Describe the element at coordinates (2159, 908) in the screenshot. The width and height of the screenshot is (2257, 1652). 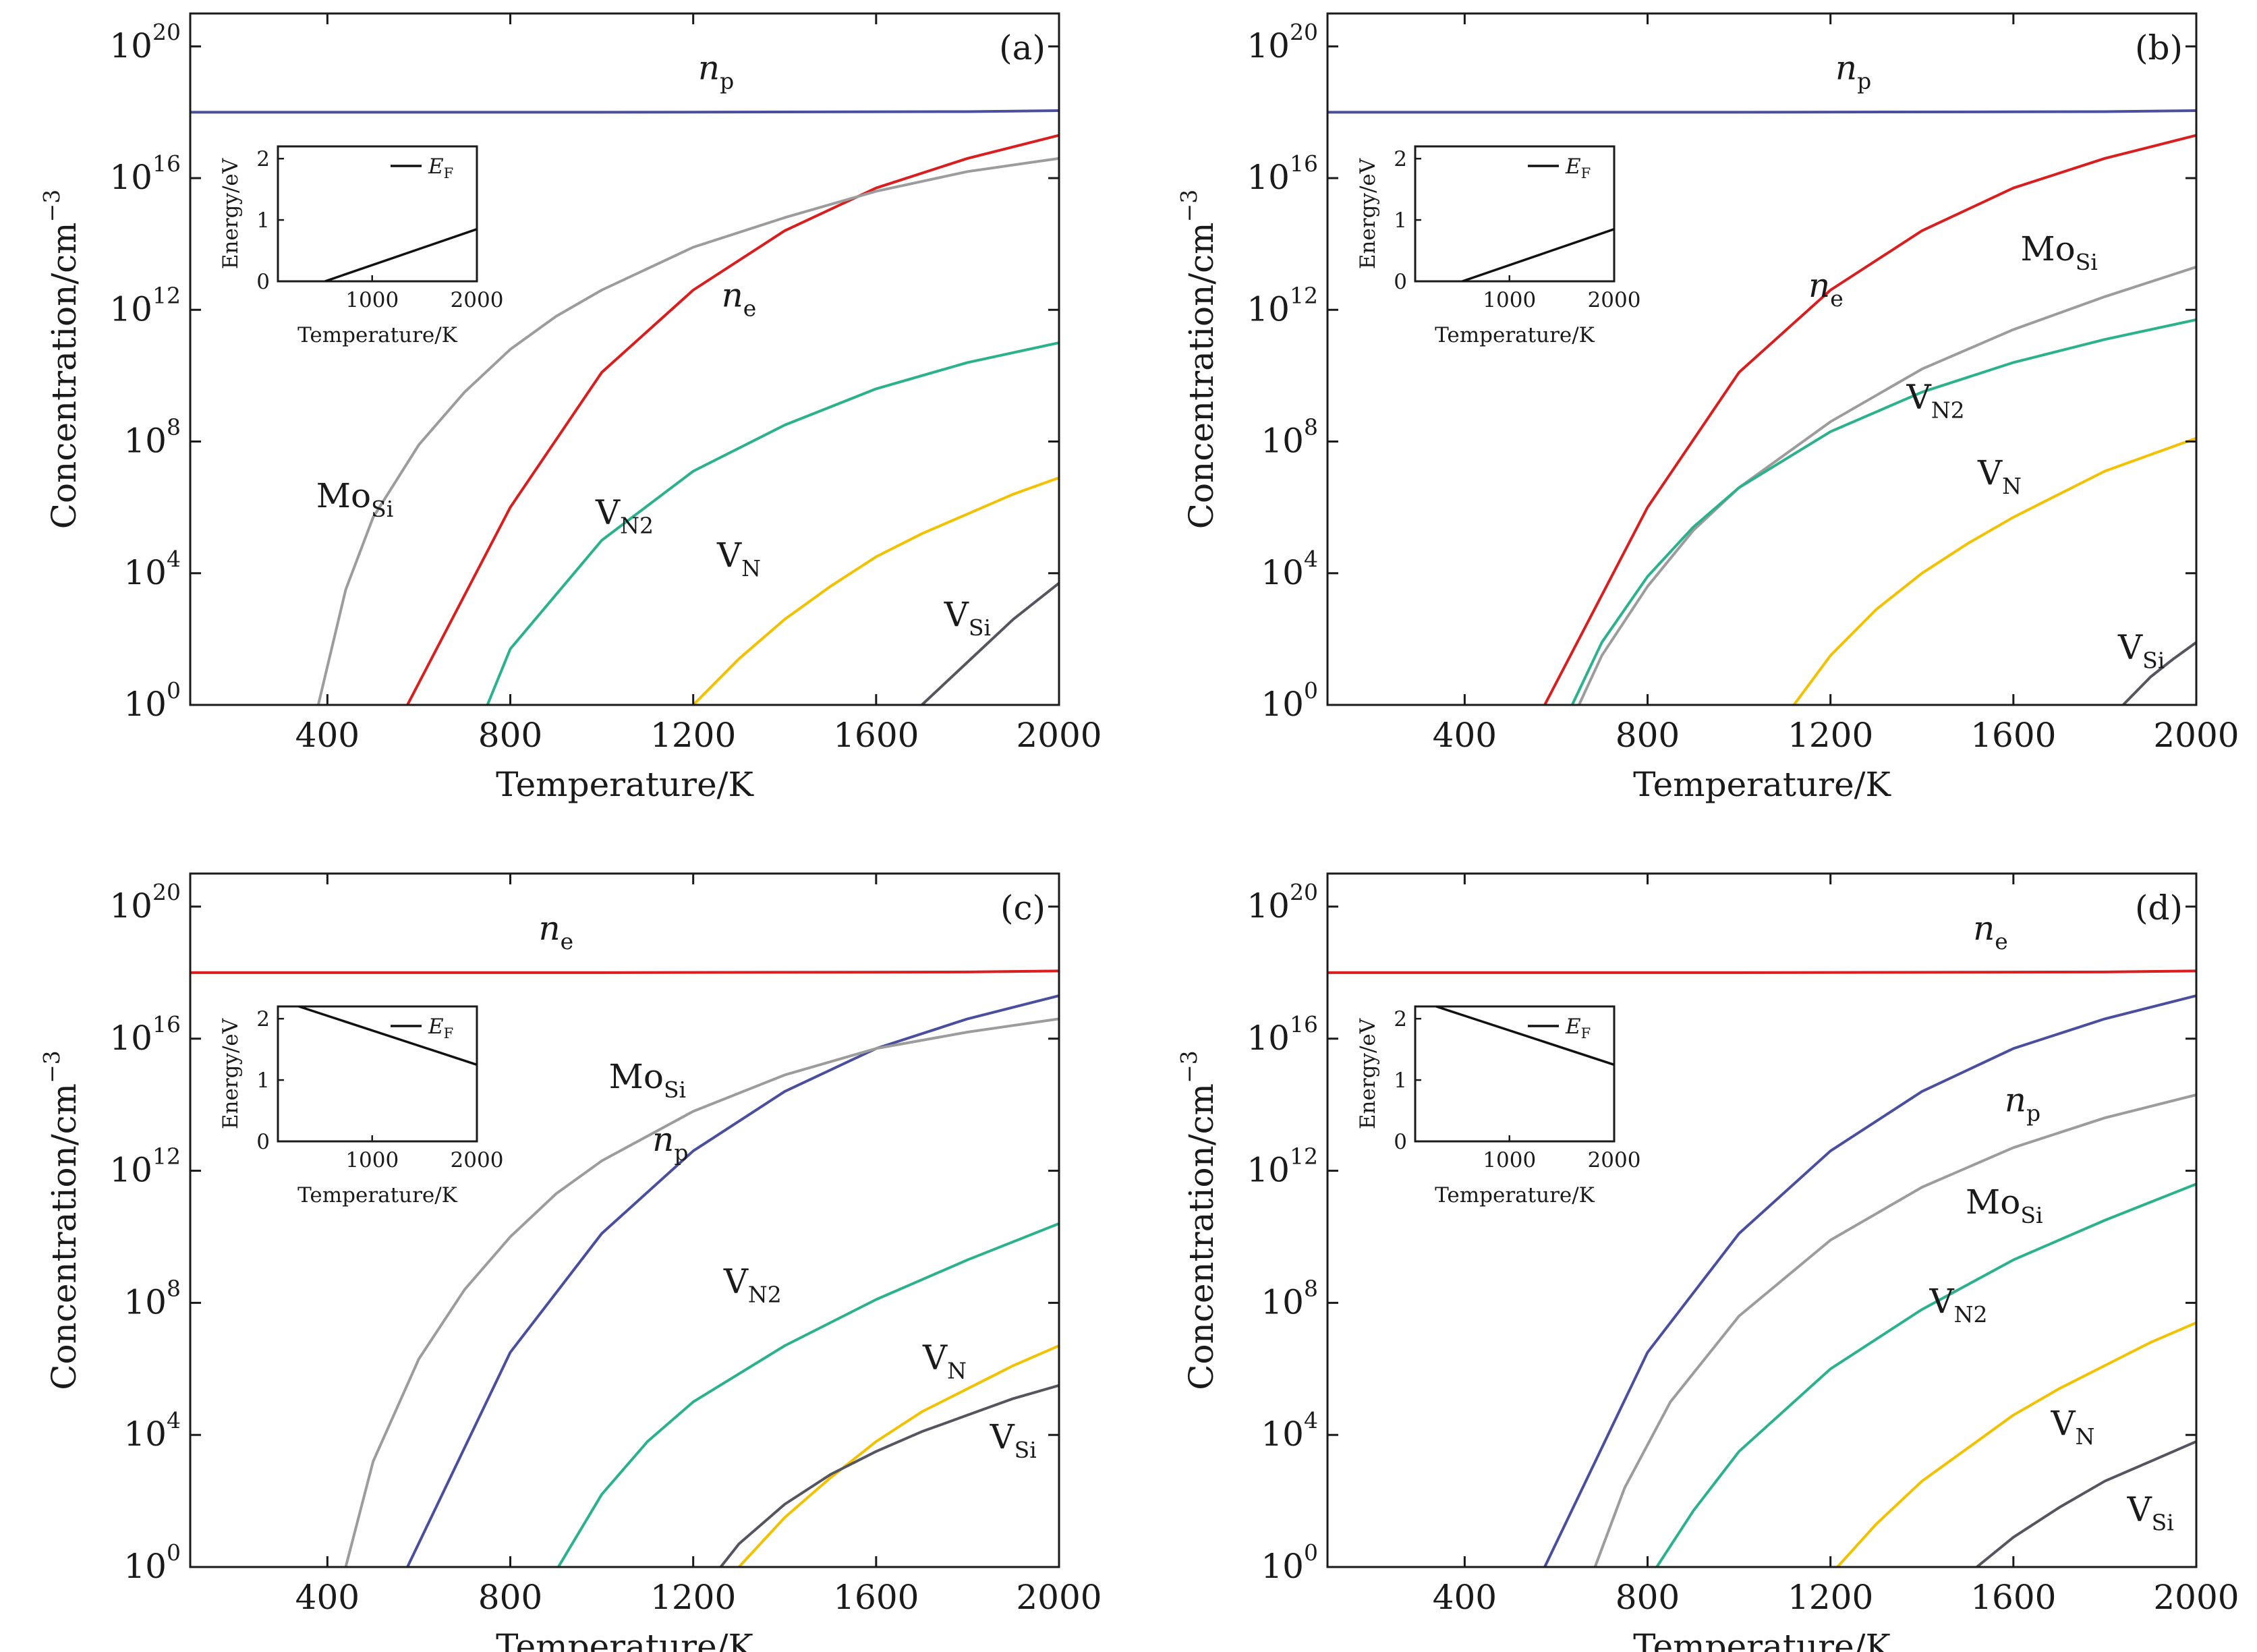
I see `panel-label: (d)` at that location.